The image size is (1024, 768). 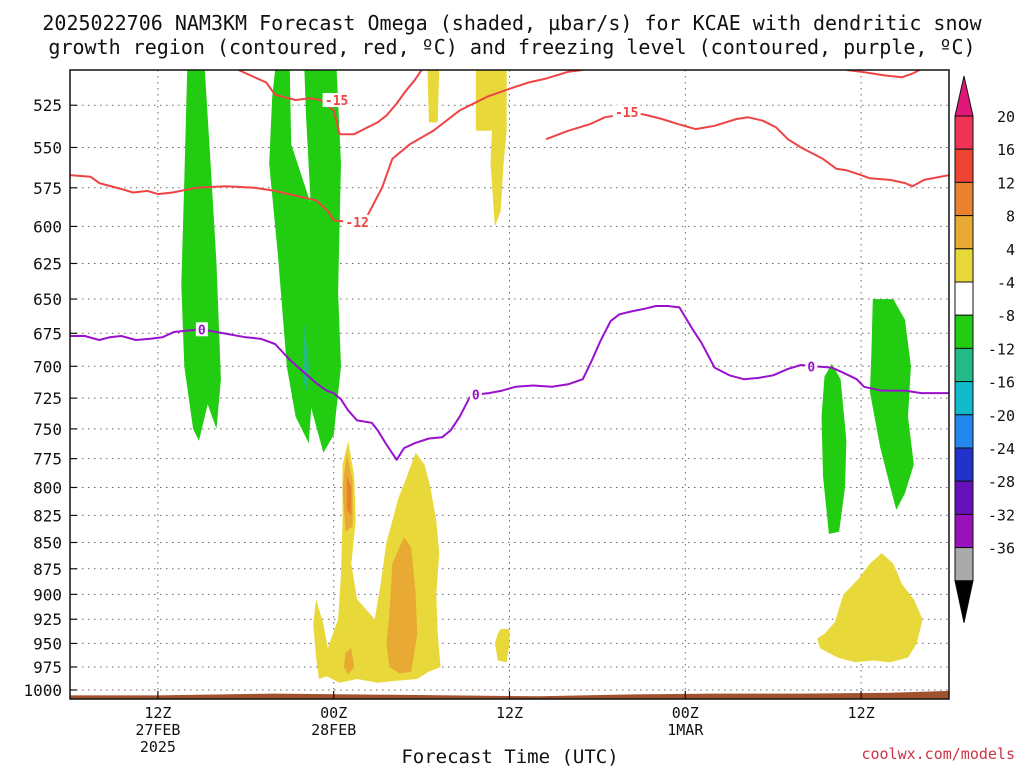 What do you see at coordinates (47, 542) in the screenshot?
I see `y-tick-label: 850` at bounding box center [47, 542].